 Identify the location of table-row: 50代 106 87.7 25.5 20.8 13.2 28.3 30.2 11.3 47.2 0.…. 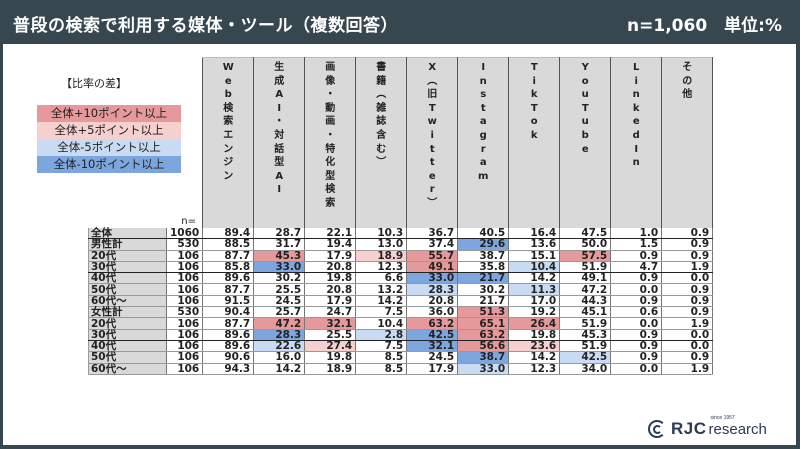
(401, 289).